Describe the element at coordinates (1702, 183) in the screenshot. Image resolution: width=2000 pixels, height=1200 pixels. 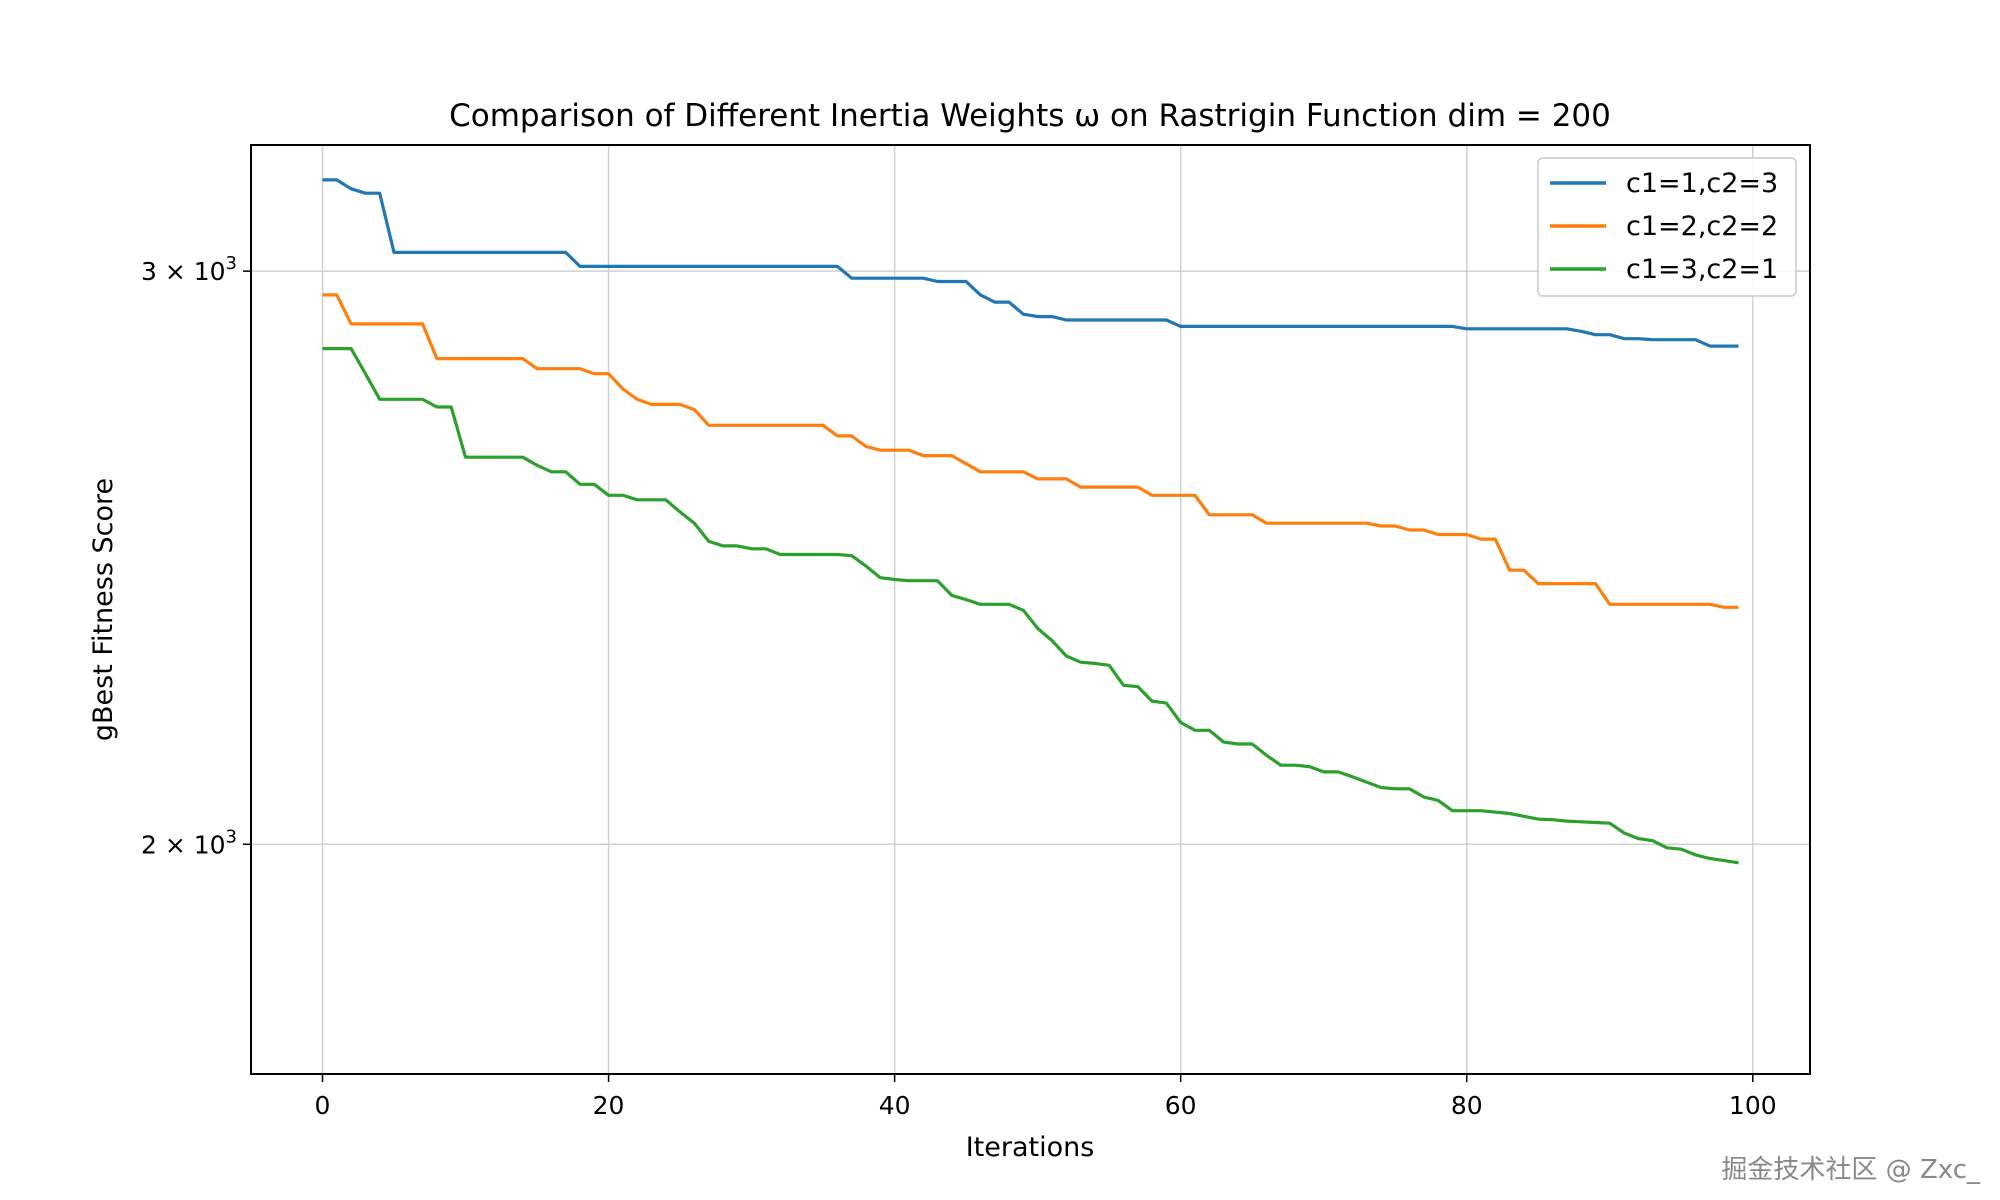
I see `legend-label: c1=1,c2=3` at that location.